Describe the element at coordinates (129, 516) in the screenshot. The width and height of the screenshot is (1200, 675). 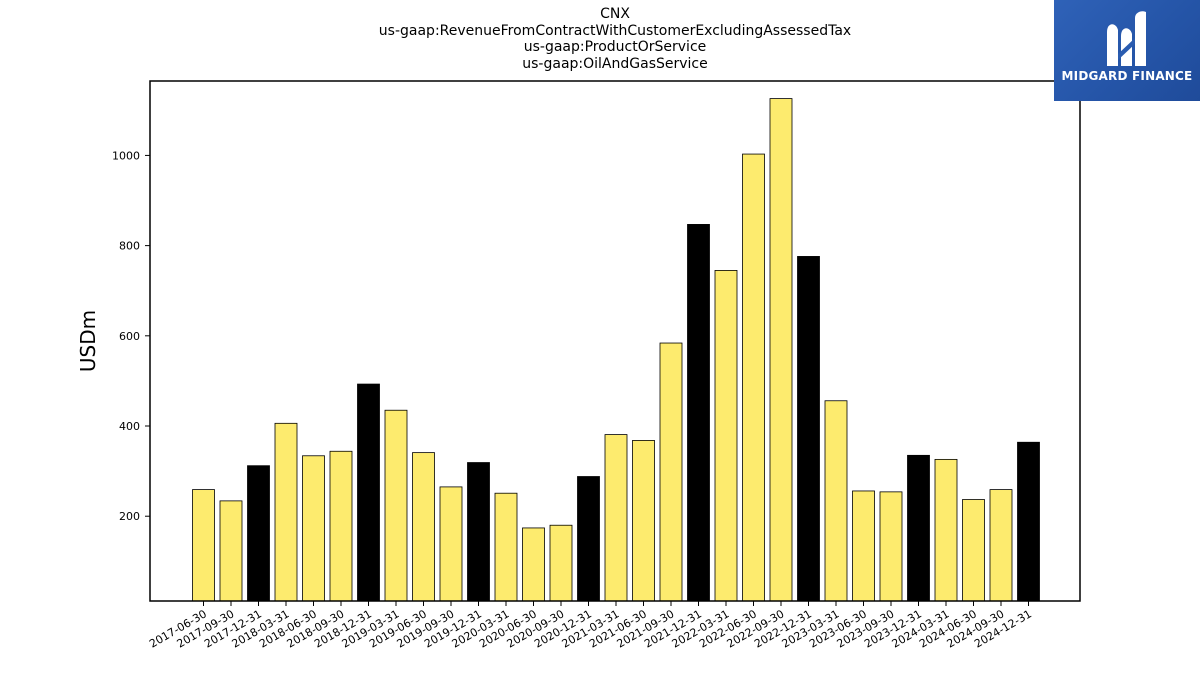
I see `y-tick-label: 200` at that location.